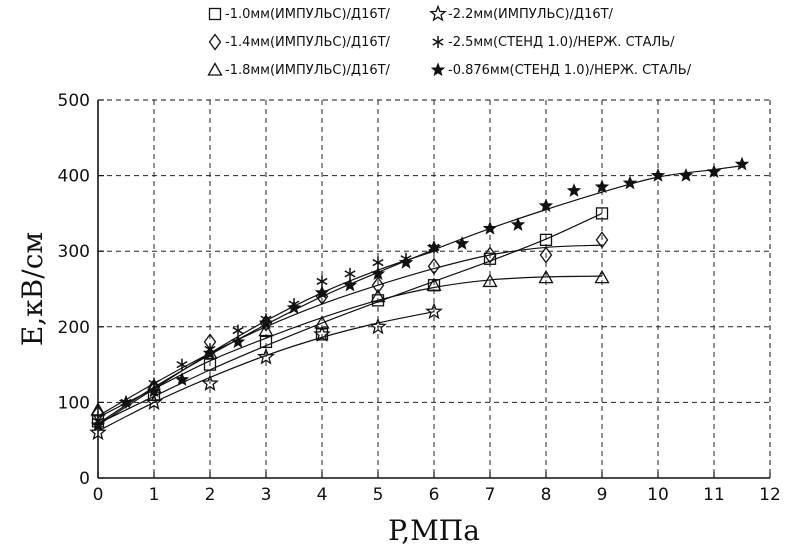 Image resolution: width=795 pixels, height=548 pixels. I want to click on legend-label-3: -1.8мм(ИМПУЛЬС)/Д16Т/, so click(308, 70).